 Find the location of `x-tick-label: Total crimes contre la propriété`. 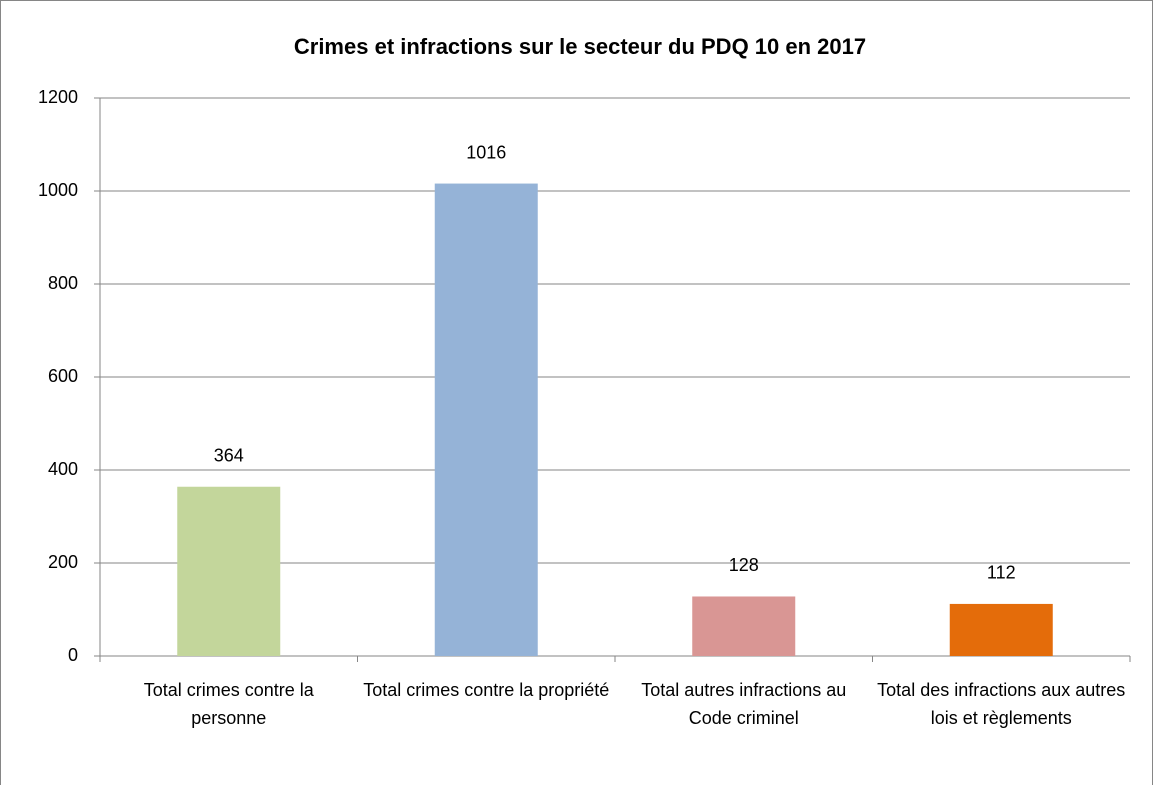

x-tick-label: Total crimes contre la propriété is located at coordinates (486, 690).